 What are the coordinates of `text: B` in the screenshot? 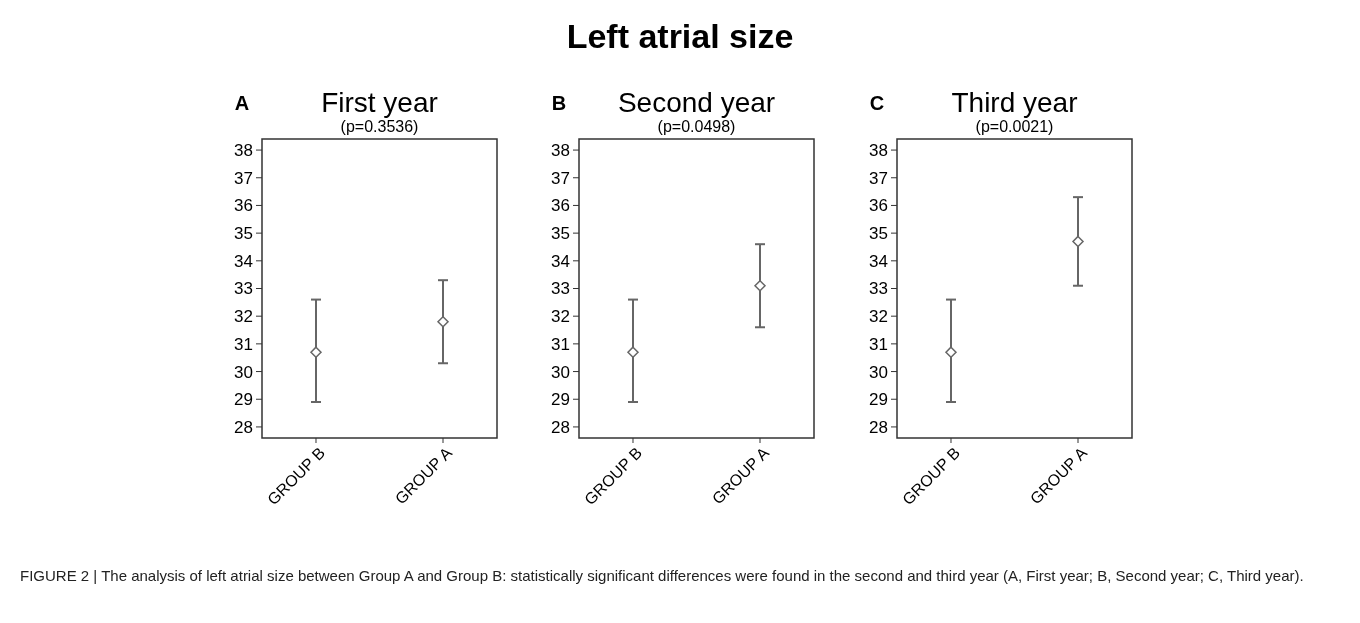 It's located at (559, 103).